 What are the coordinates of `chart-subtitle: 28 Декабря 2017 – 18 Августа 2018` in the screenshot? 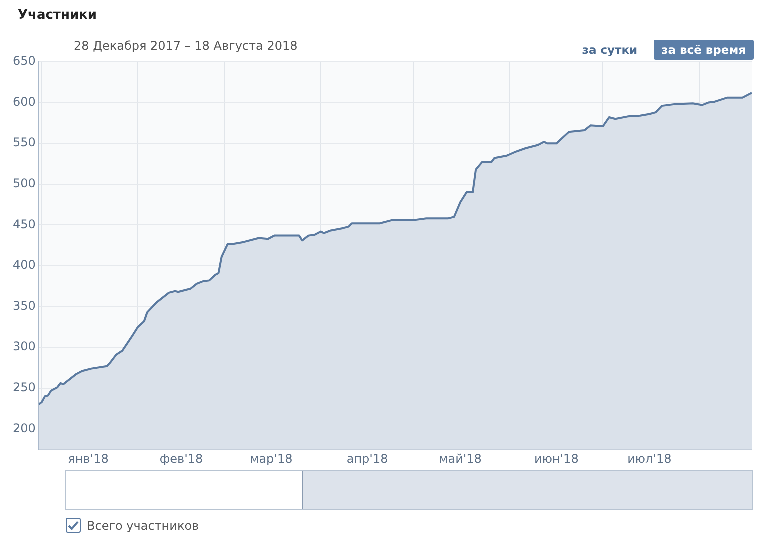 It's located at (186, 46).